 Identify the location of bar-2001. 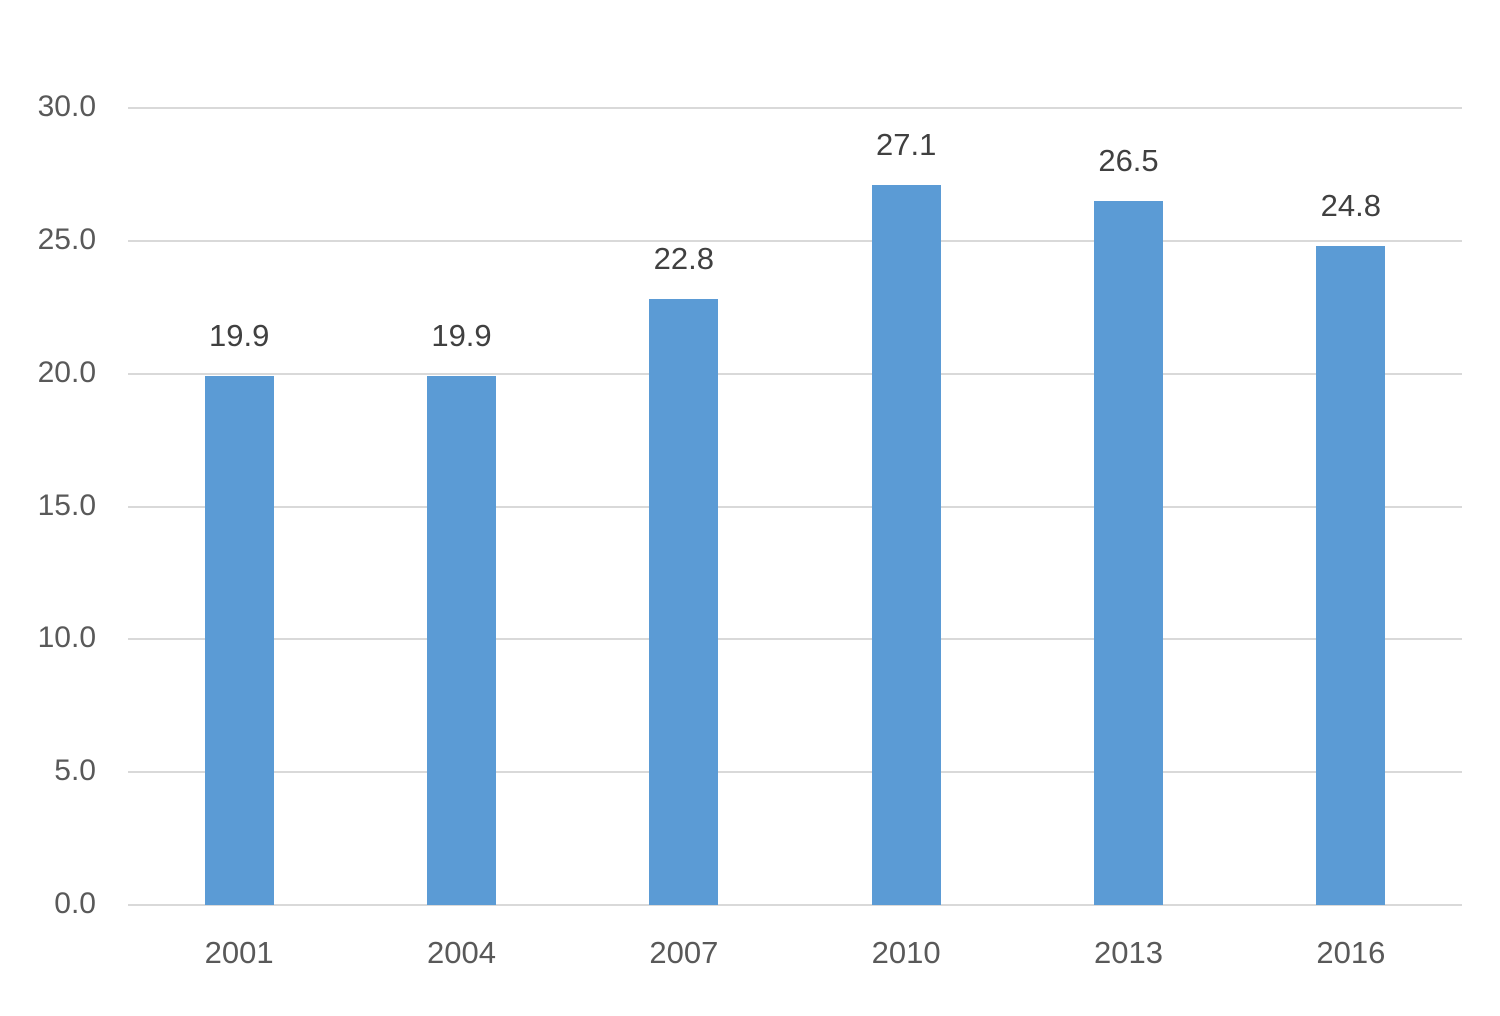
(239, 640).